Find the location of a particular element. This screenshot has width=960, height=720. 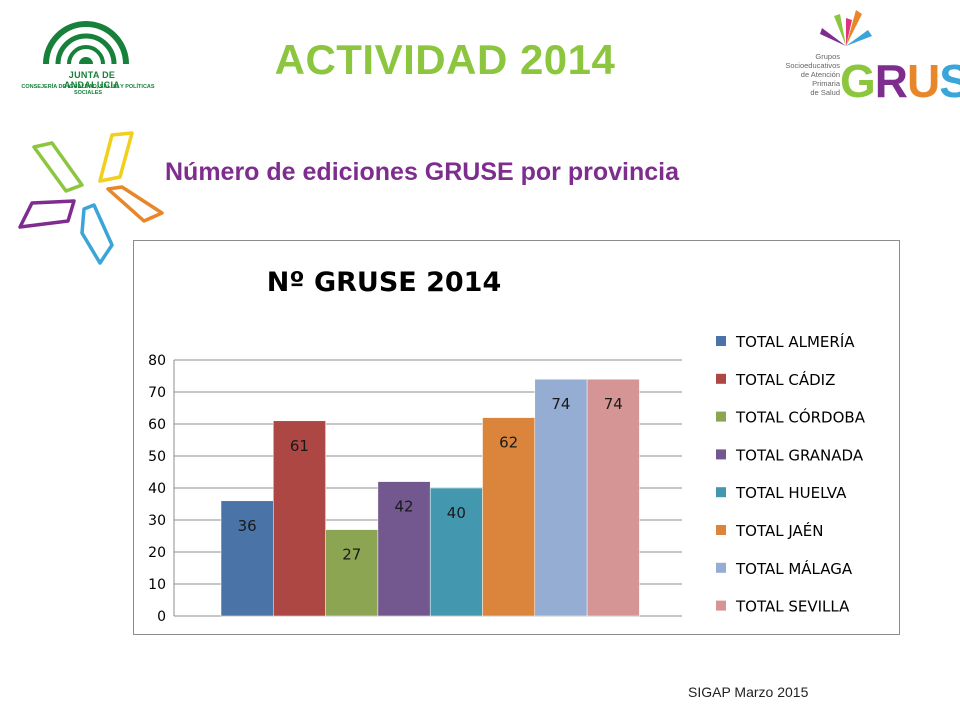

gruse-letter: G is located at coordinates (858, 81).